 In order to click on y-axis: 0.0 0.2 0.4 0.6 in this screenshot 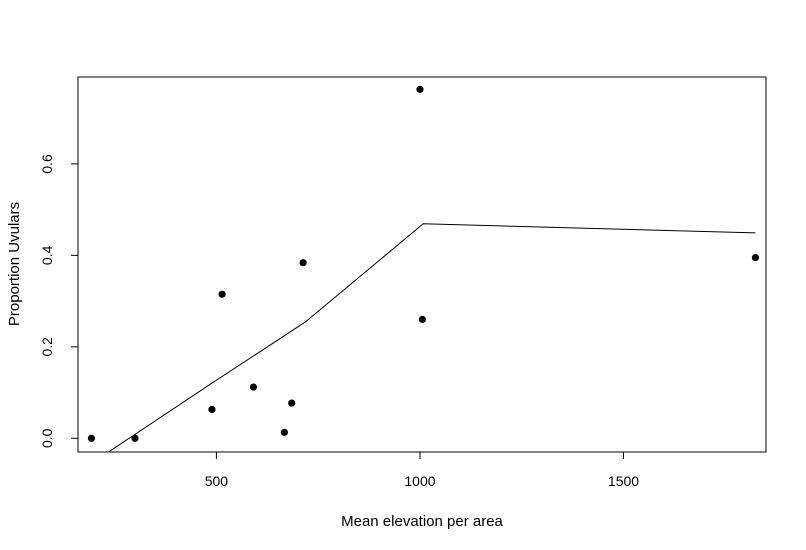, I will do `click(58, 301)`.